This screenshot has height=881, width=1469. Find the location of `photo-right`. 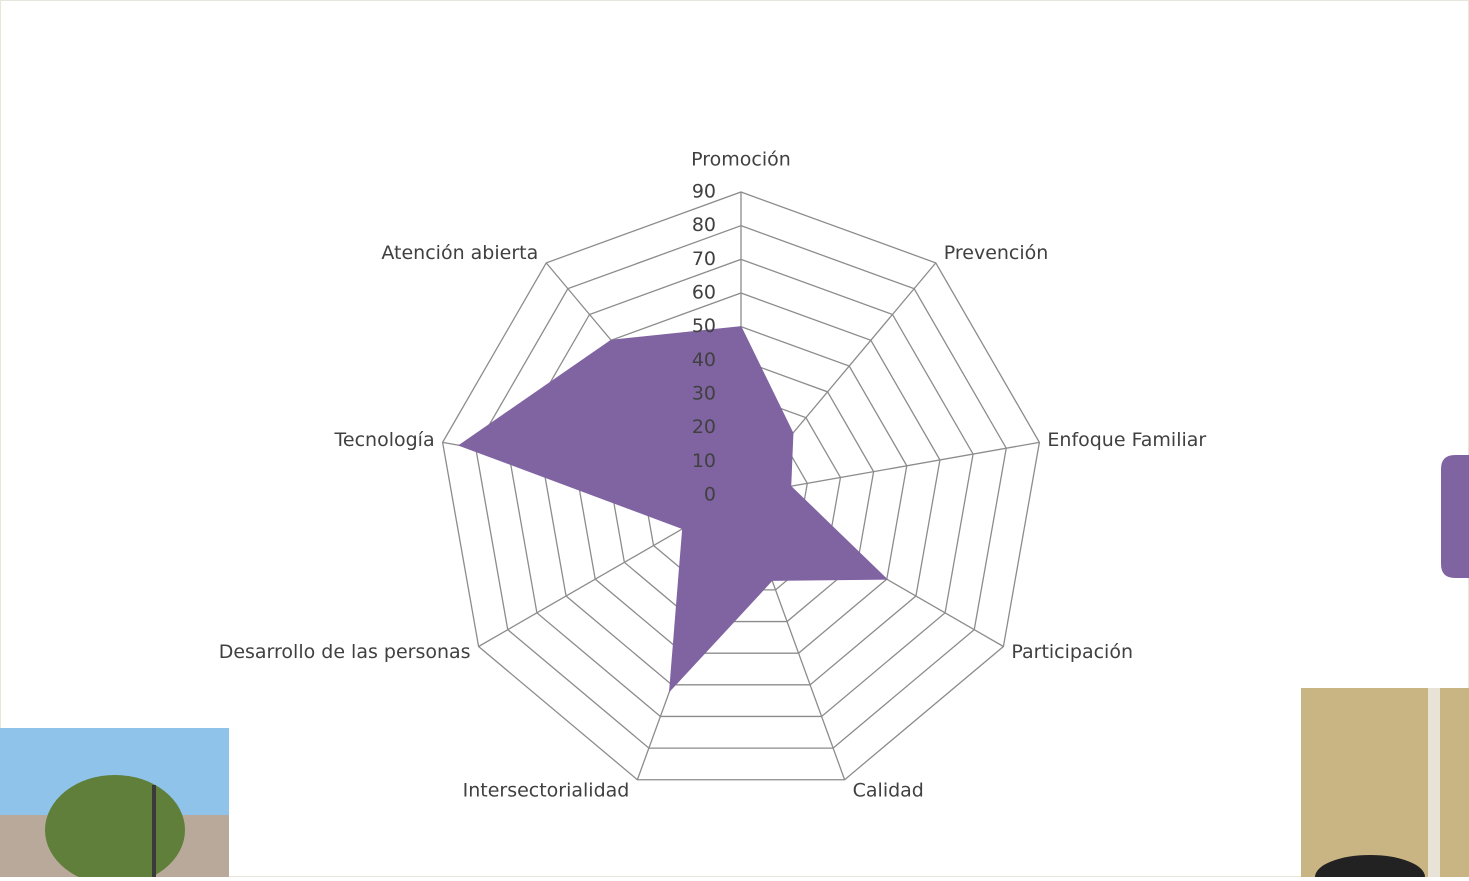

photo-right is located at coordinates (1385, 784).